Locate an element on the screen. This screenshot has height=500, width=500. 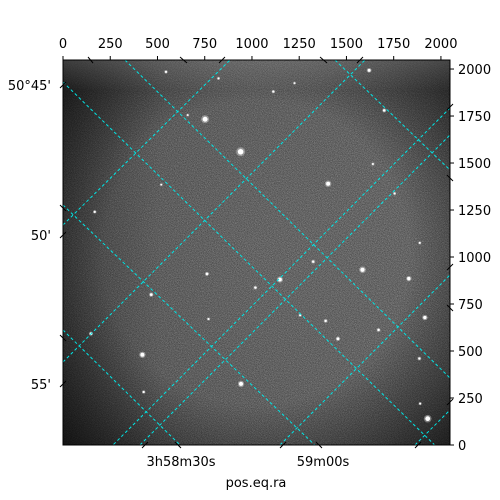
y-pixel-tick-label: 1500 is located at coordinates (474, 164).